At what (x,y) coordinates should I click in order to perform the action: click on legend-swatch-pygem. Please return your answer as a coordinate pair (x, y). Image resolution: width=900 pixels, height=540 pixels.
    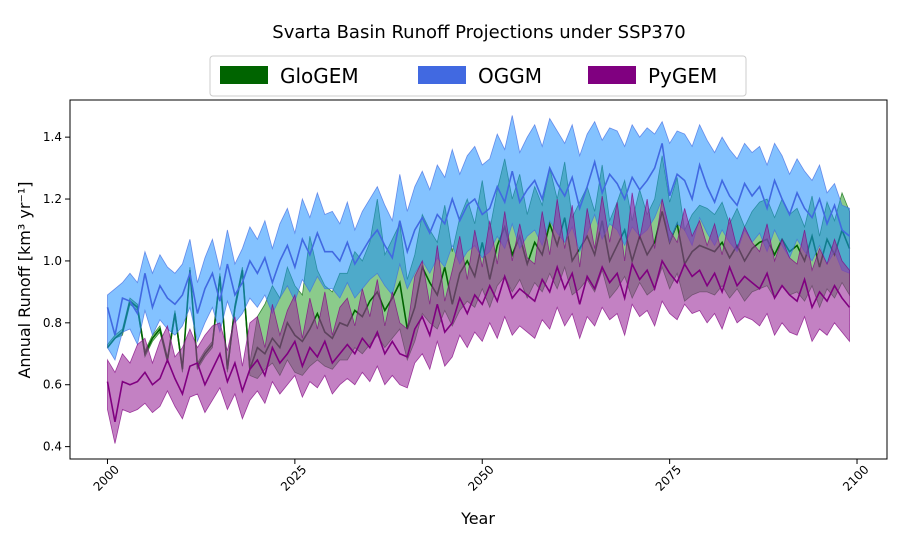
    Looking at the image, I should click on (612, 75).